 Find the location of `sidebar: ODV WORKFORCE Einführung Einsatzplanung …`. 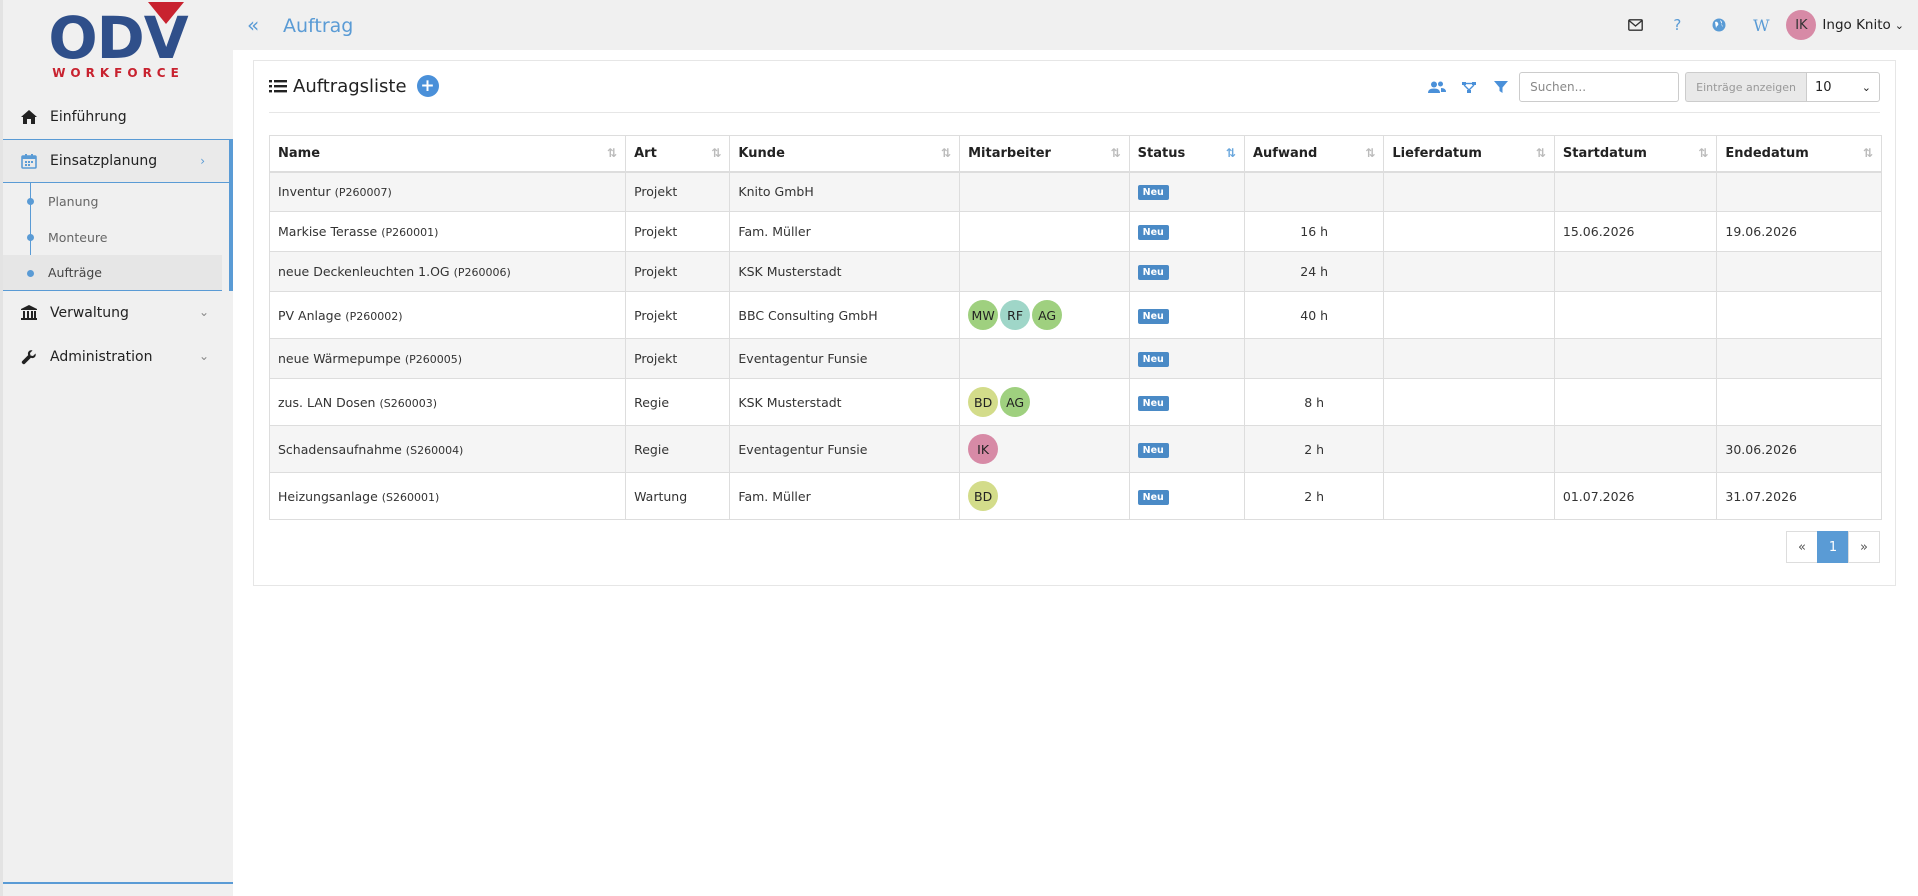

sidebar: ODV WORKFORCE Einführung Einsatzplanung … is located at coordinates (116, 448).